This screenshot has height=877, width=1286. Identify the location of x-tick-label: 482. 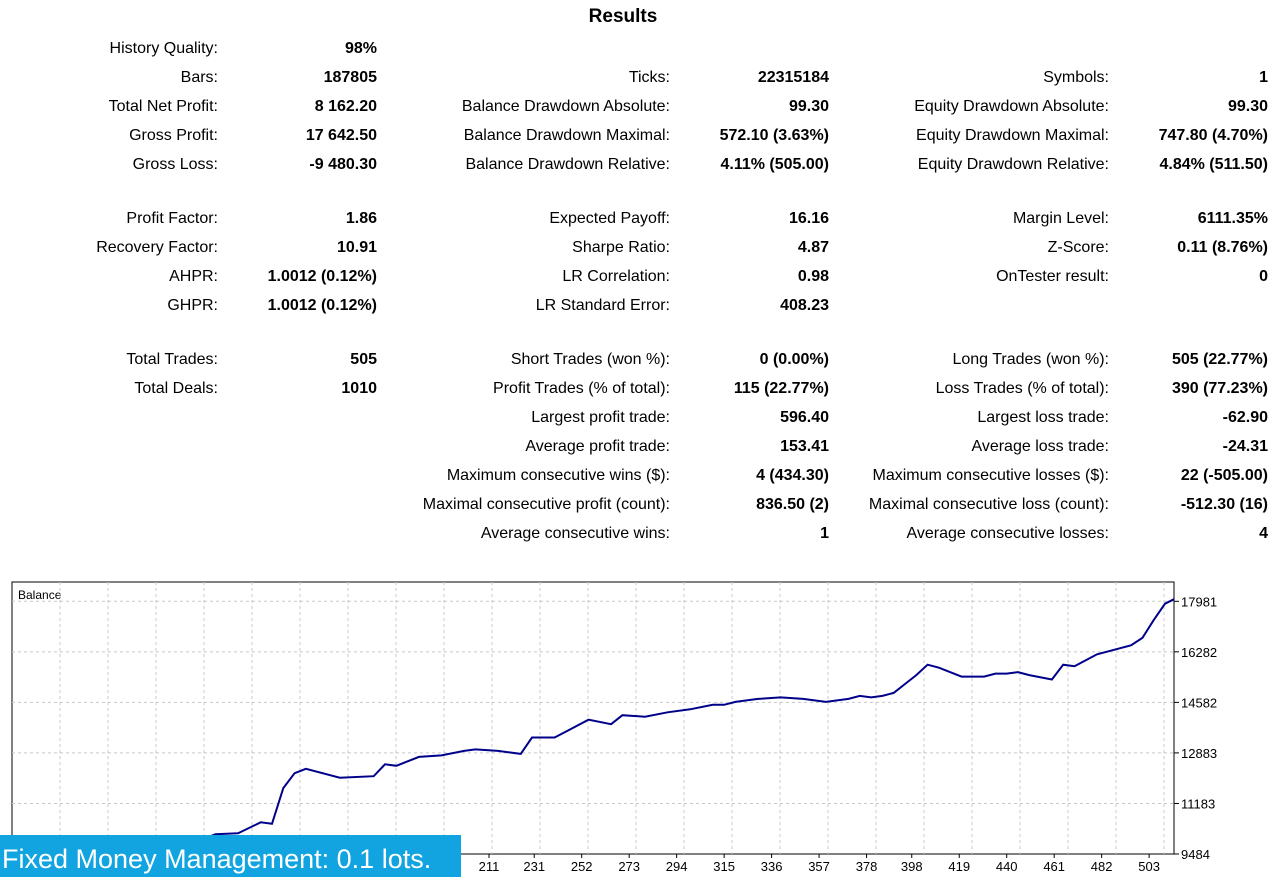
(1102, 866).